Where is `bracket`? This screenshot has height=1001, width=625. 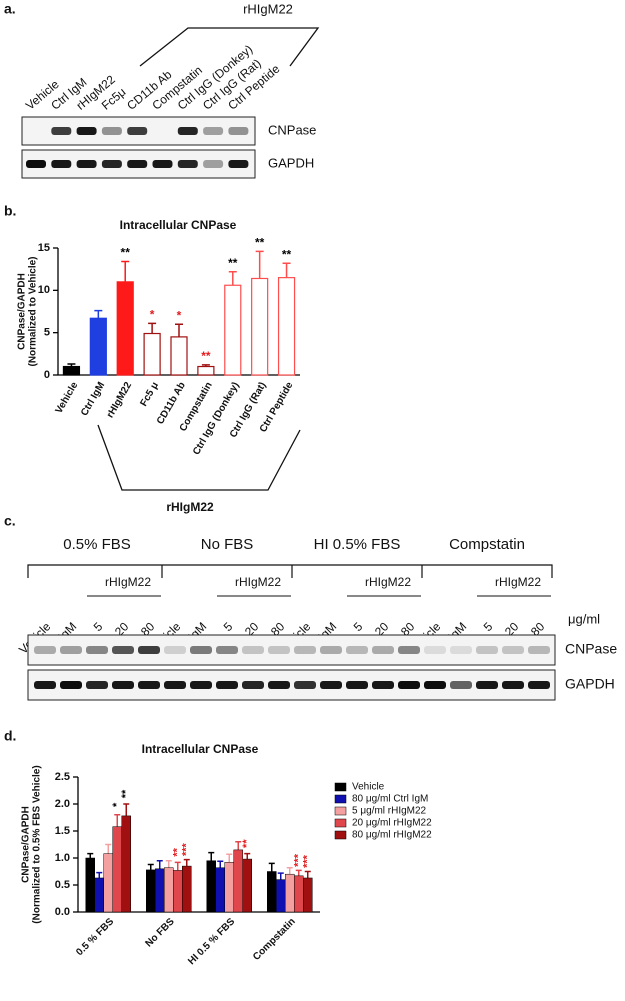
bracket is located at coordinates (229, 47).